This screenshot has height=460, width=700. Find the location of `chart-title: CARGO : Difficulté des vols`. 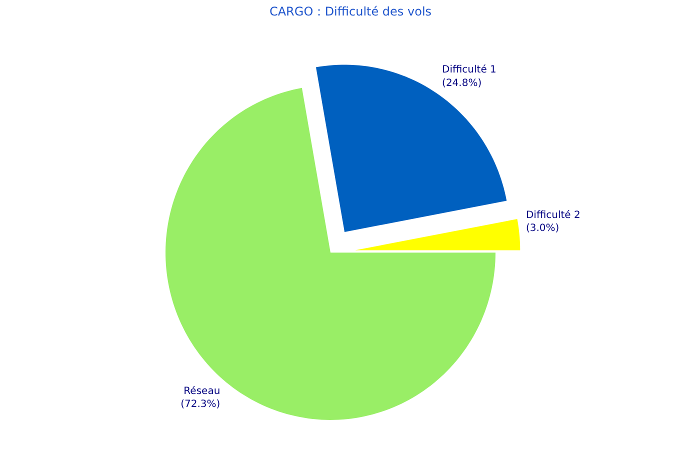

chart-title: CARGO : Difficulté des vols is located at coordinates (350, 11).